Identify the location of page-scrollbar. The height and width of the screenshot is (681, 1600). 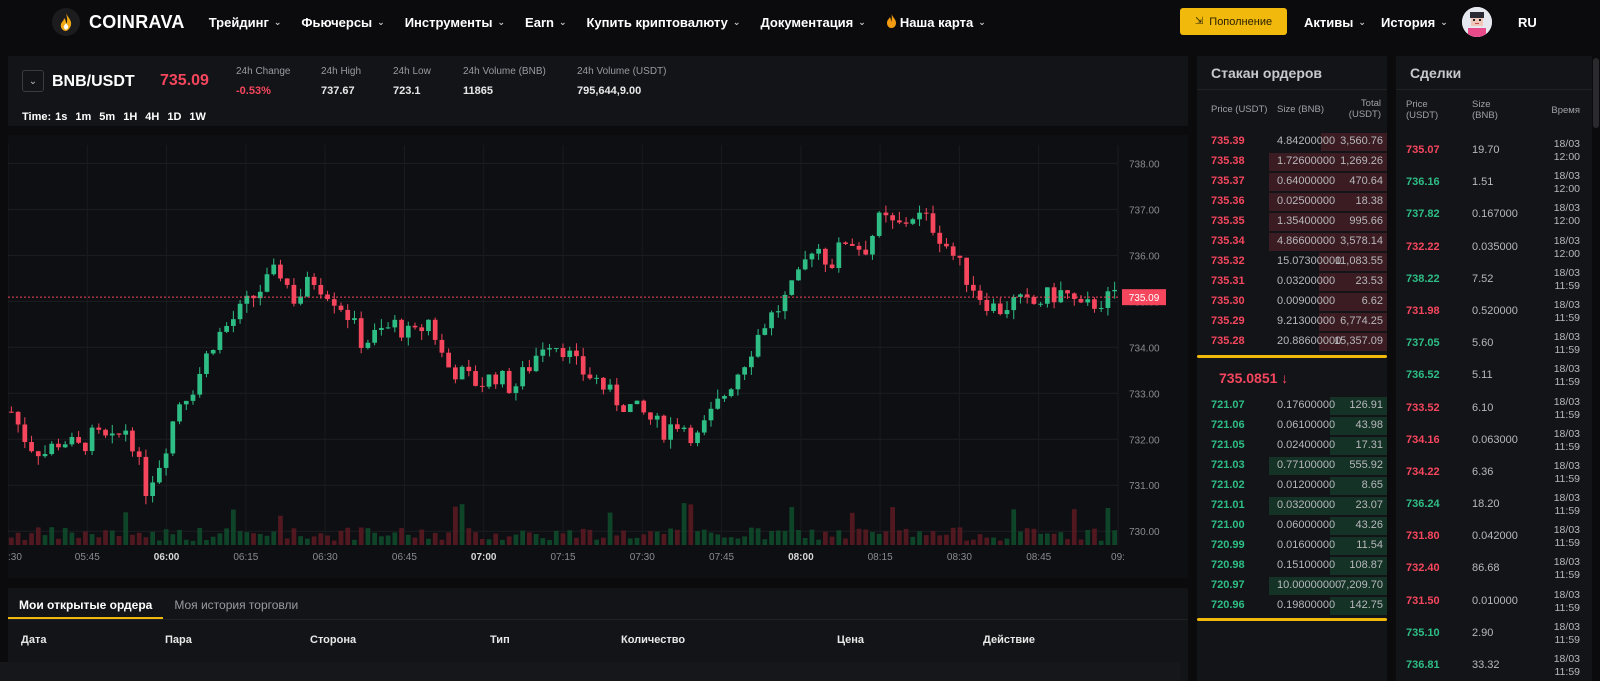
(1596, 362).